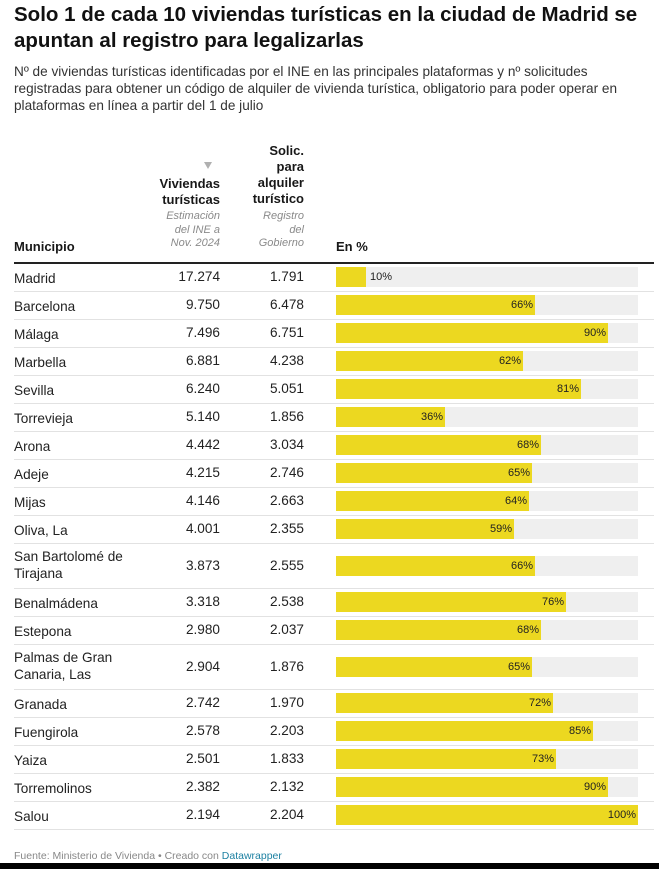 This screenshot has width=659, height=869. Describe the element at coordinates (81, 390) in the screenshot. I see `municipio-cell: Sevilla` at that location.